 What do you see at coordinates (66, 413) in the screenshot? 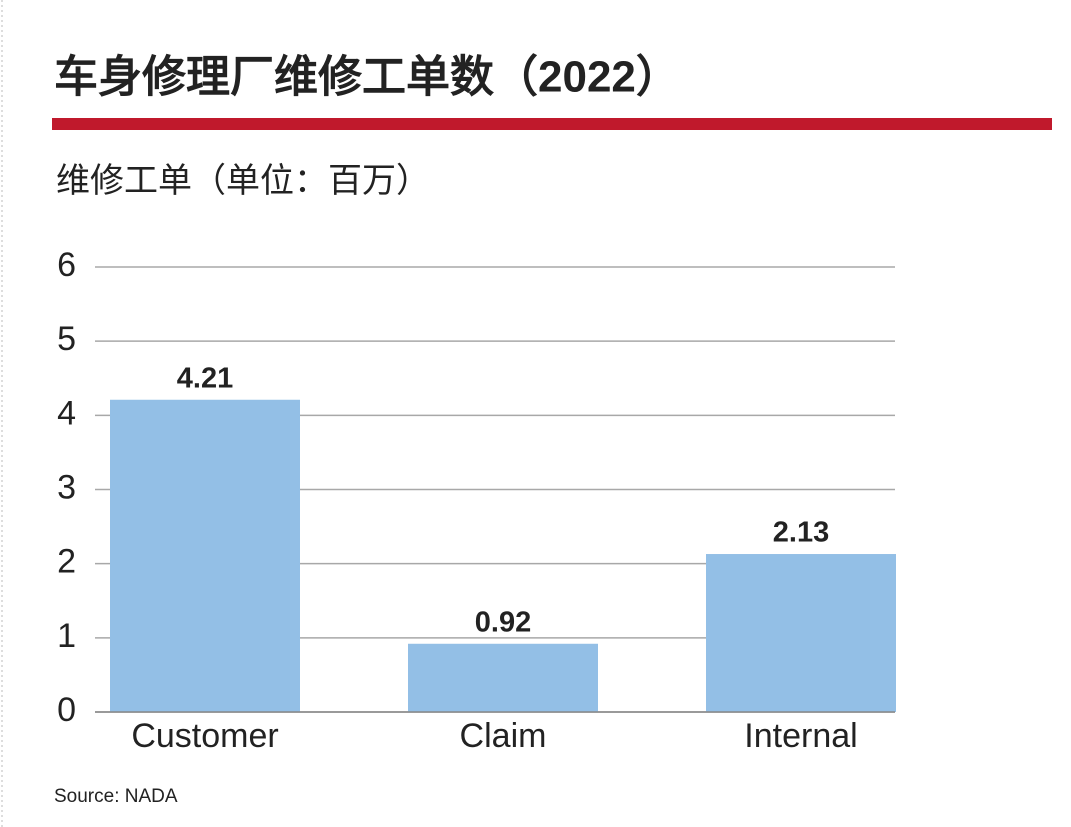
I see `y-tick-label: 4` at bounding box center [66, 413].